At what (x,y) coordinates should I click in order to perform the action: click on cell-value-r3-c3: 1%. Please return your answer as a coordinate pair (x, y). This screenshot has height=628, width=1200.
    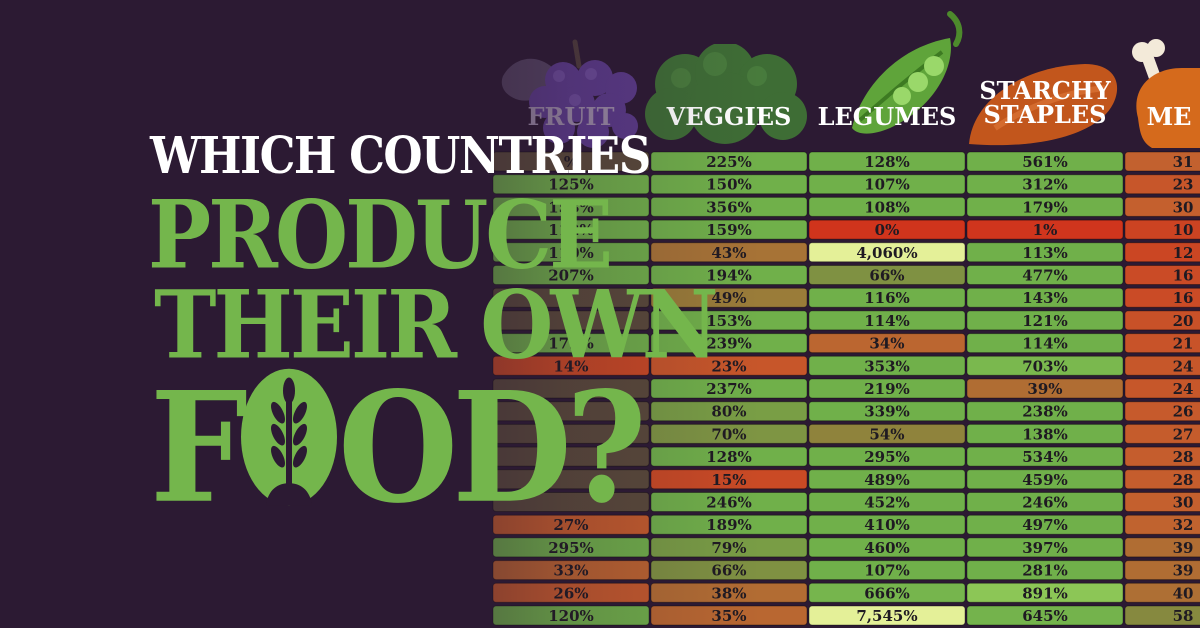
    Looking at the image, I should click on (1045, 230).